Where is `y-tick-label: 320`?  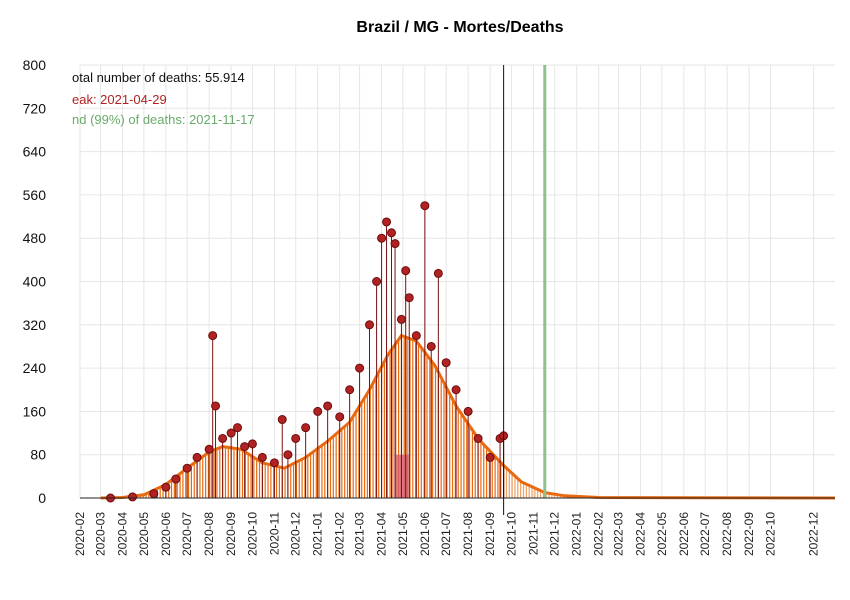
y-tick-label: 320 is located at coordinates (35, 325).